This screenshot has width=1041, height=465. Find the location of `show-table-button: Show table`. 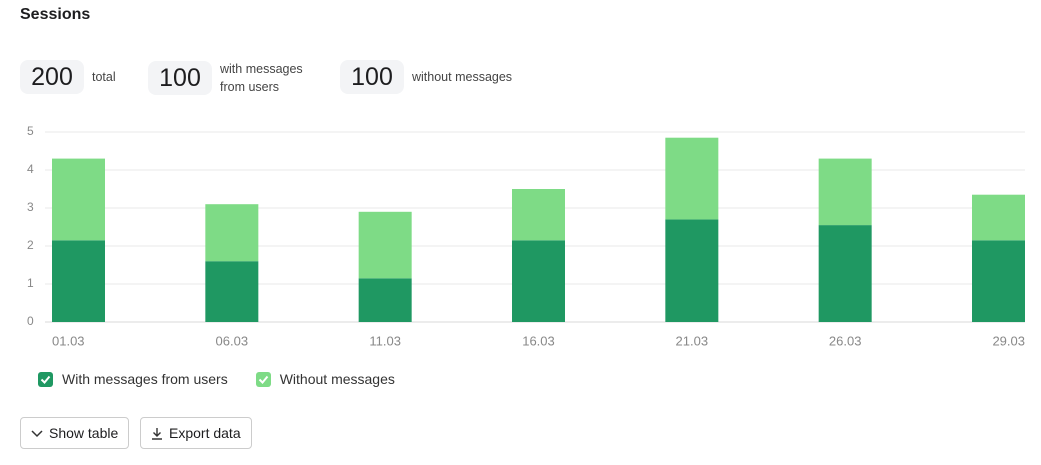

show-table-button: Show table is located at coordinates (75, 433).